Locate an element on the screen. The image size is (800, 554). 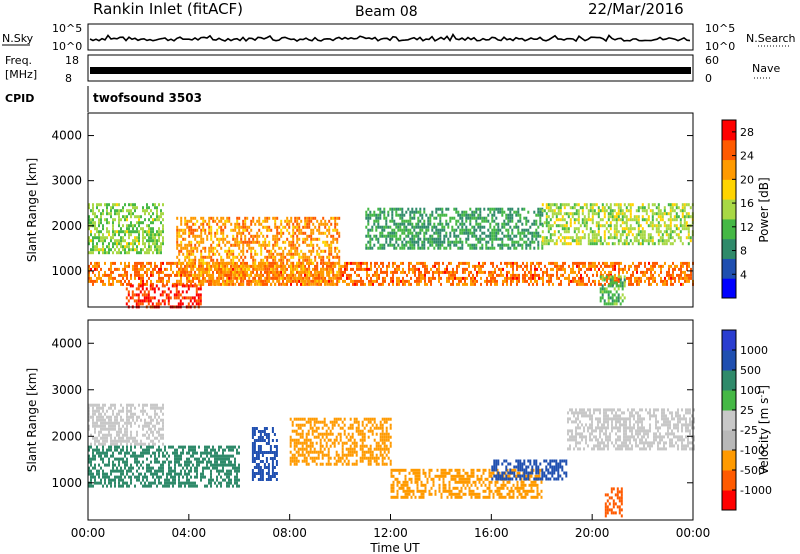
time-tick-label-1: 04:00 is located at coordinates (189, 533).